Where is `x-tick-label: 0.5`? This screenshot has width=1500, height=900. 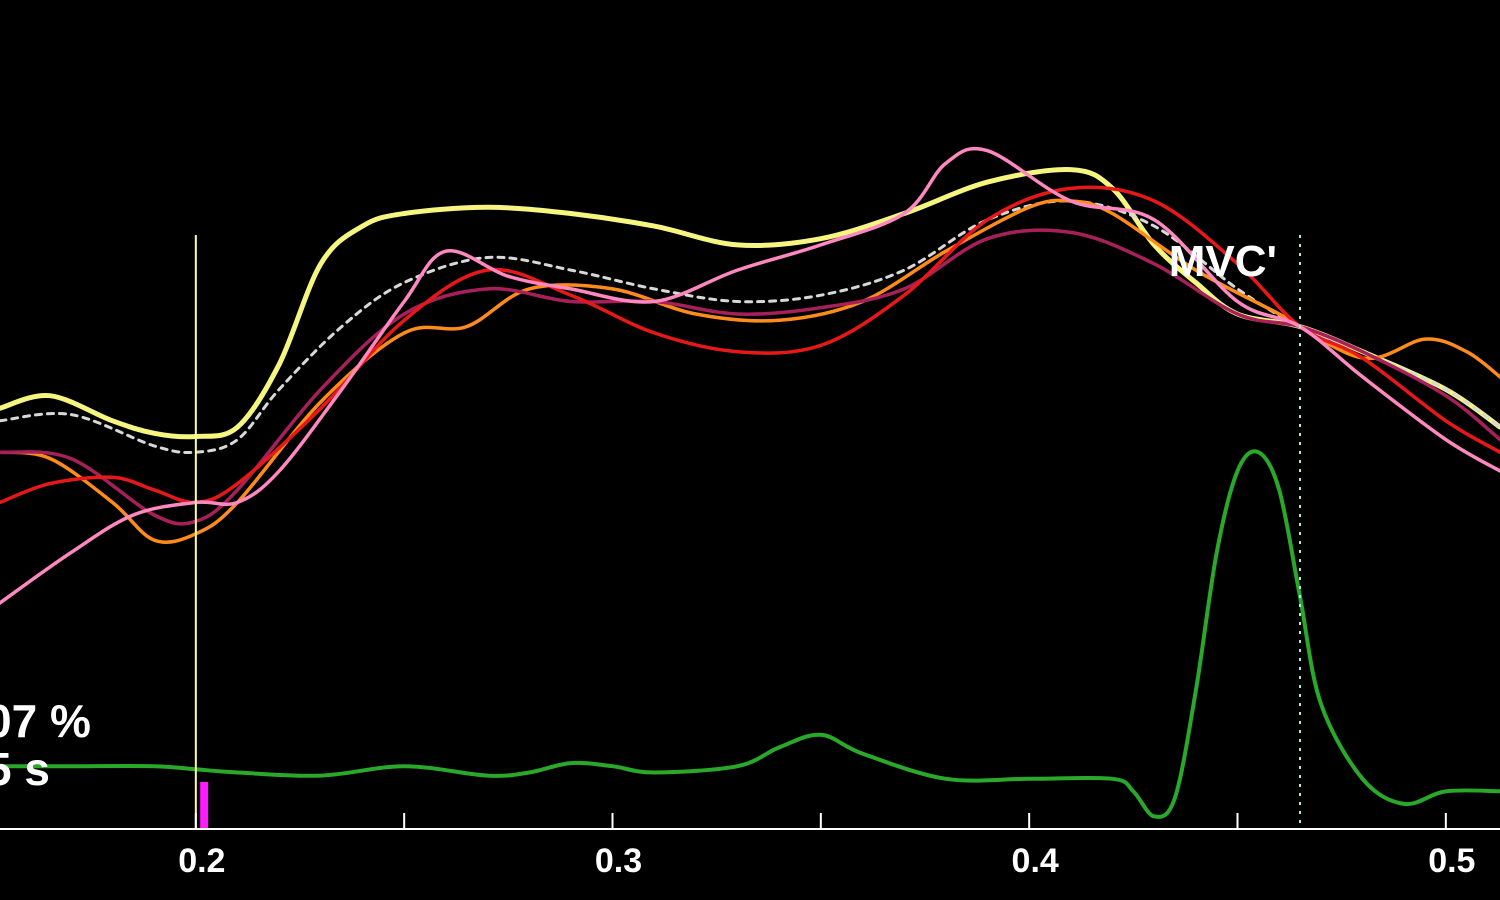 x-tick-label: 0.5 is located at coordinates (1451, 861).